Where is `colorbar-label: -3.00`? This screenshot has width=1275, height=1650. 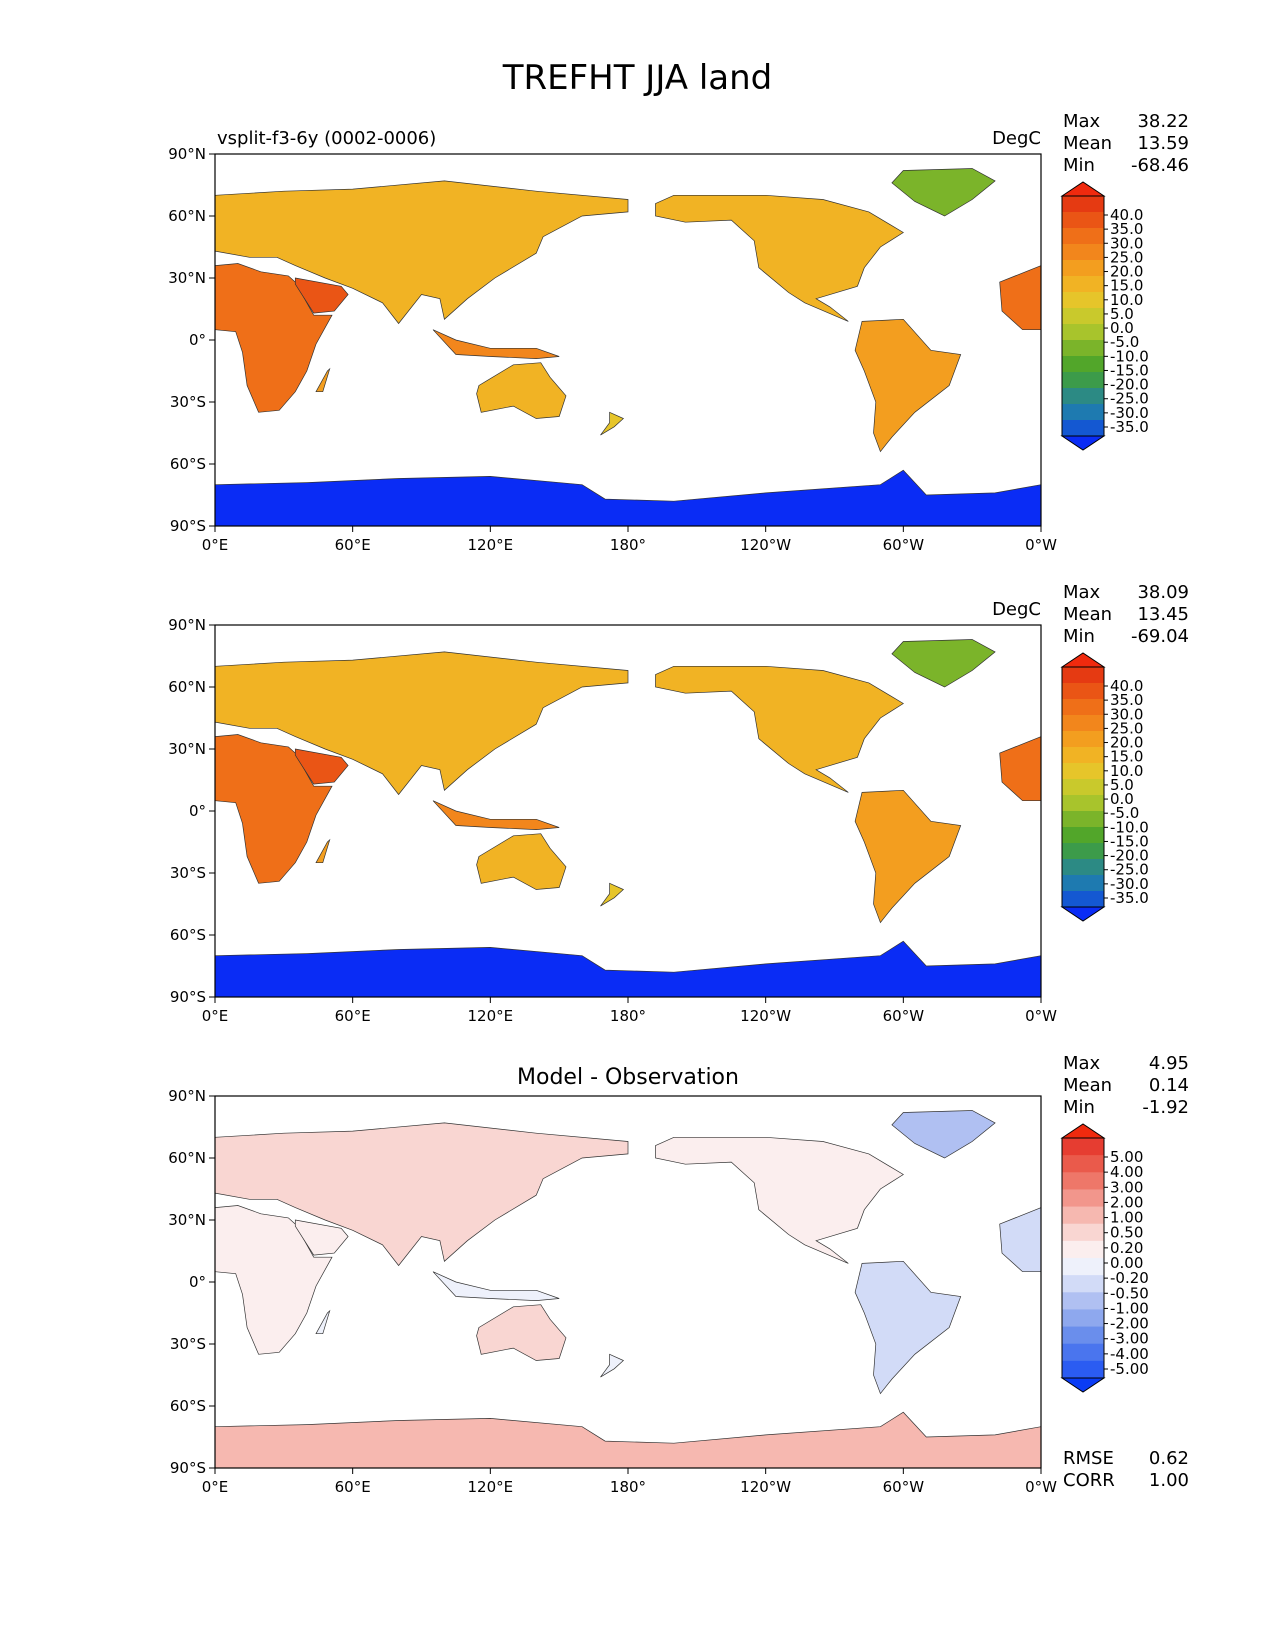 colorbar-label: -3.00 is located at coordinates (1129, 1339).